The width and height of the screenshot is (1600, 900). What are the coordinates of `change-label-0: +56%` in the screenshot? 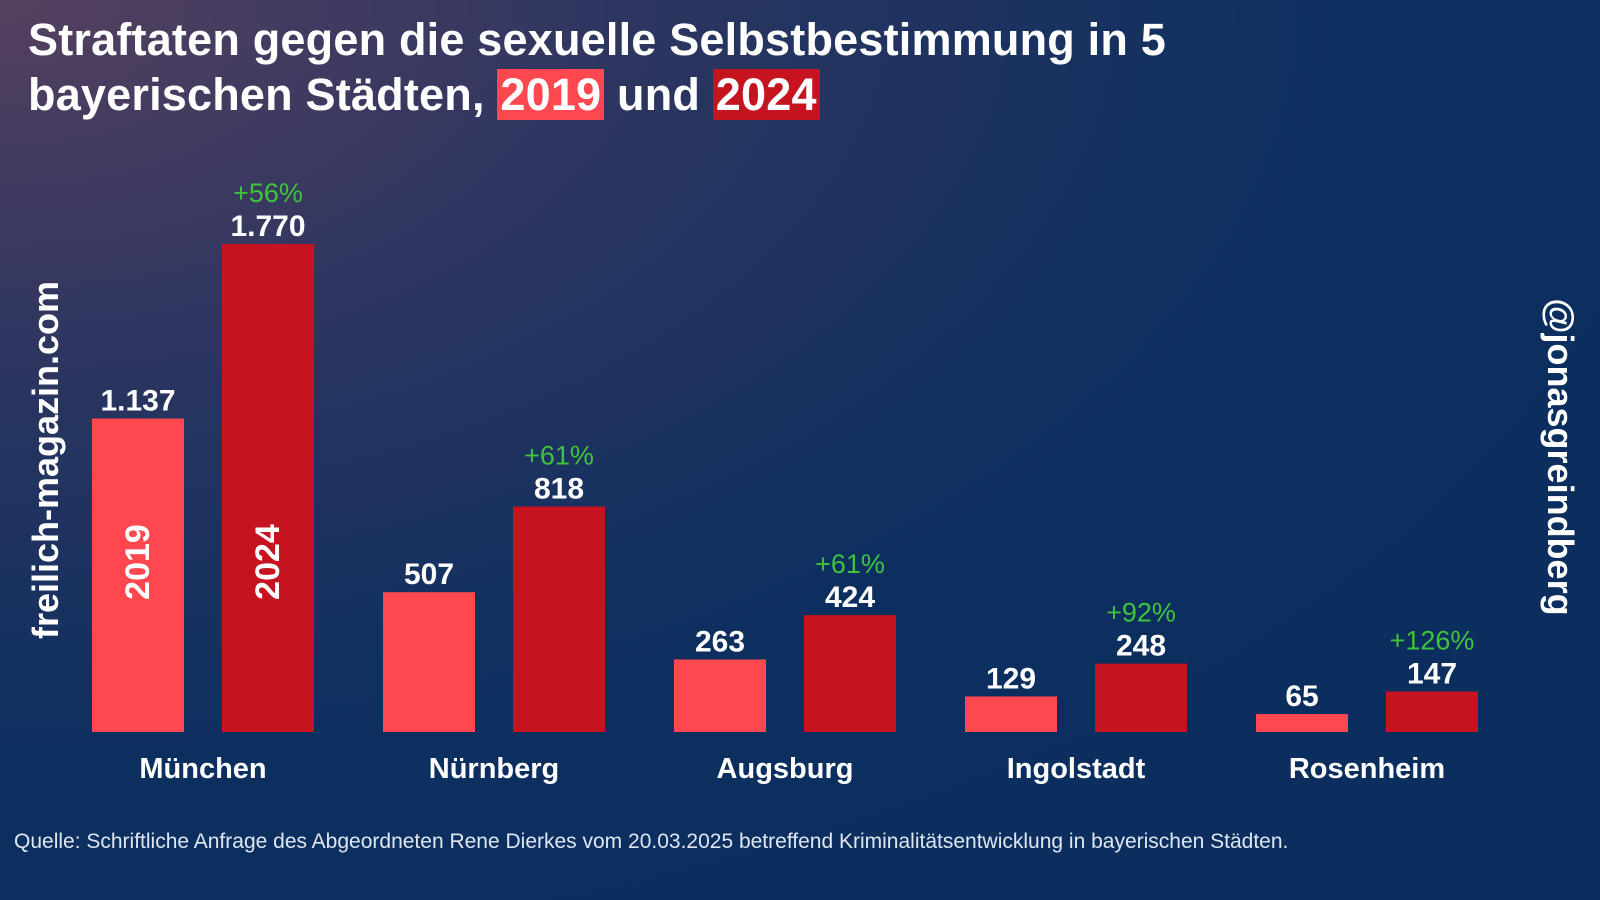 It's located at (268, 193).